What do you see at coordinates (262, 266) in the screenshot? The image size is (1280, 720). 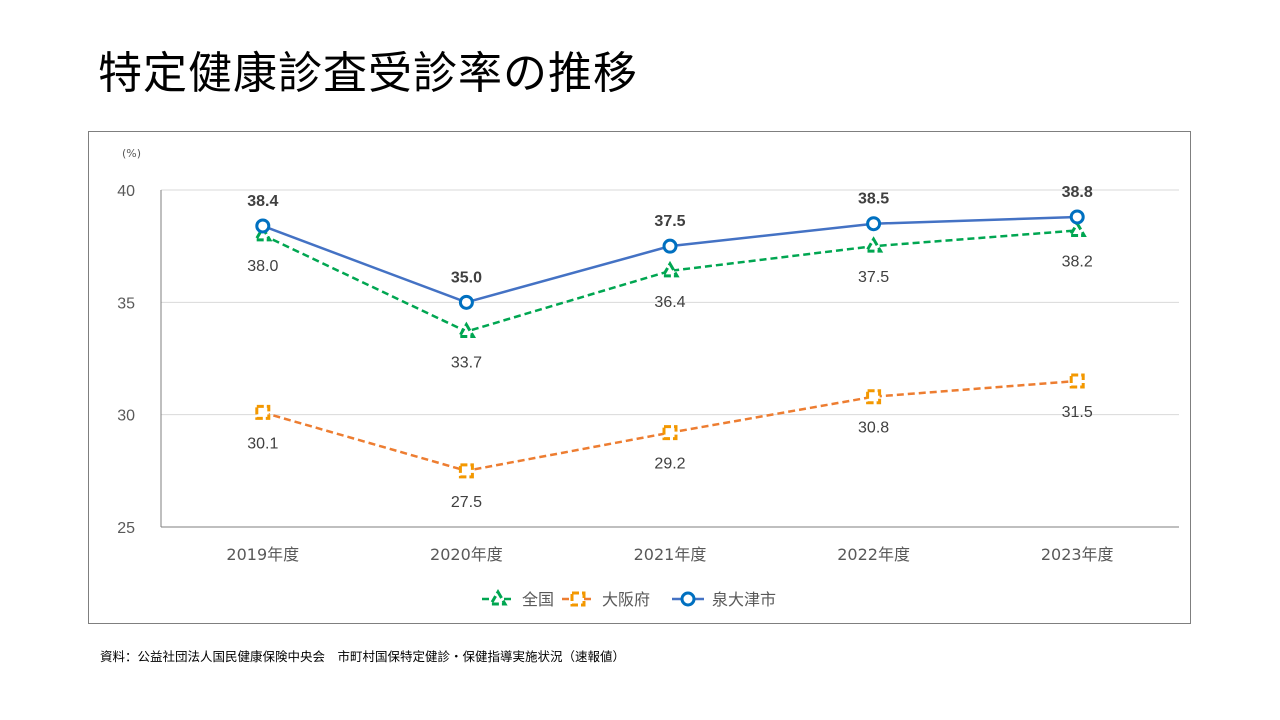 I see `data-label: 38.0` at bounding box center [262, 266].